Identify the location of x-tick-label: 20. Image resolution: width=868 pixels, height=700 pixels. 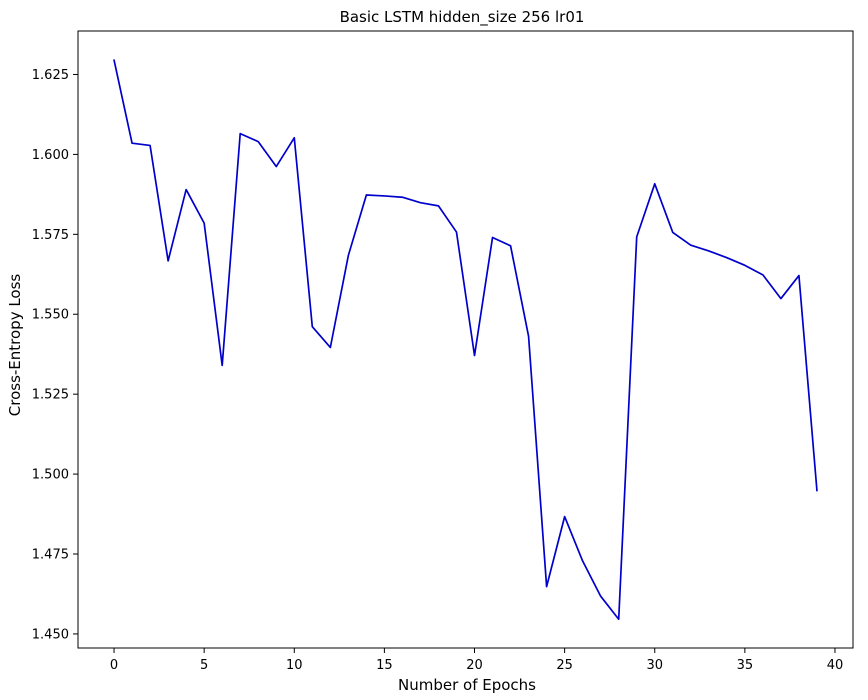
(474, 665).